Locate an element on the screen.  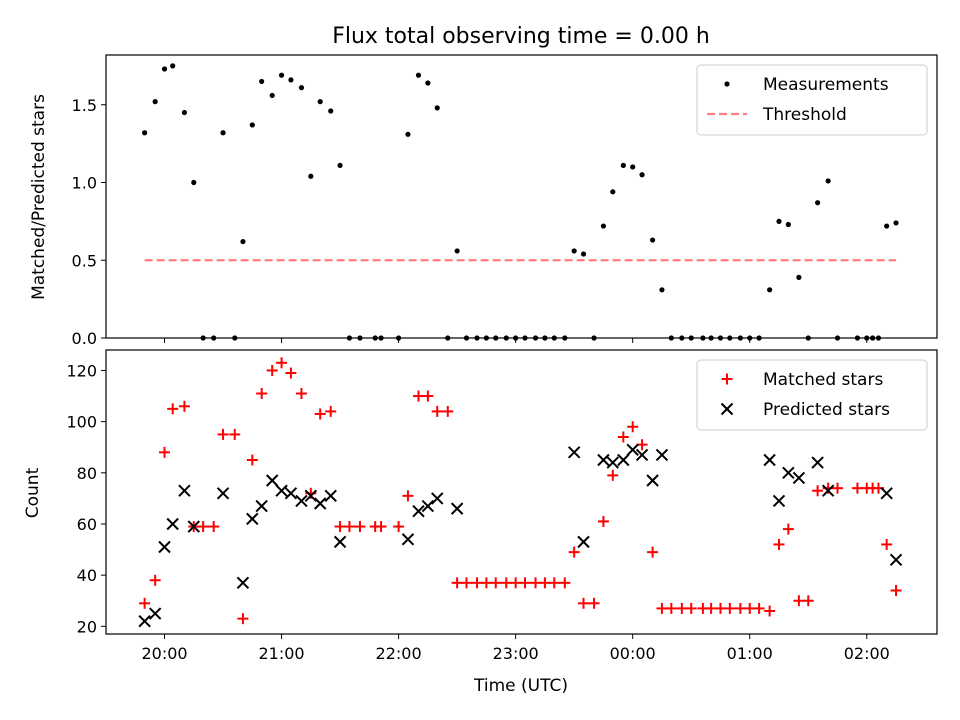
legend-entry: Threshold is located at coordinates (777, 115).